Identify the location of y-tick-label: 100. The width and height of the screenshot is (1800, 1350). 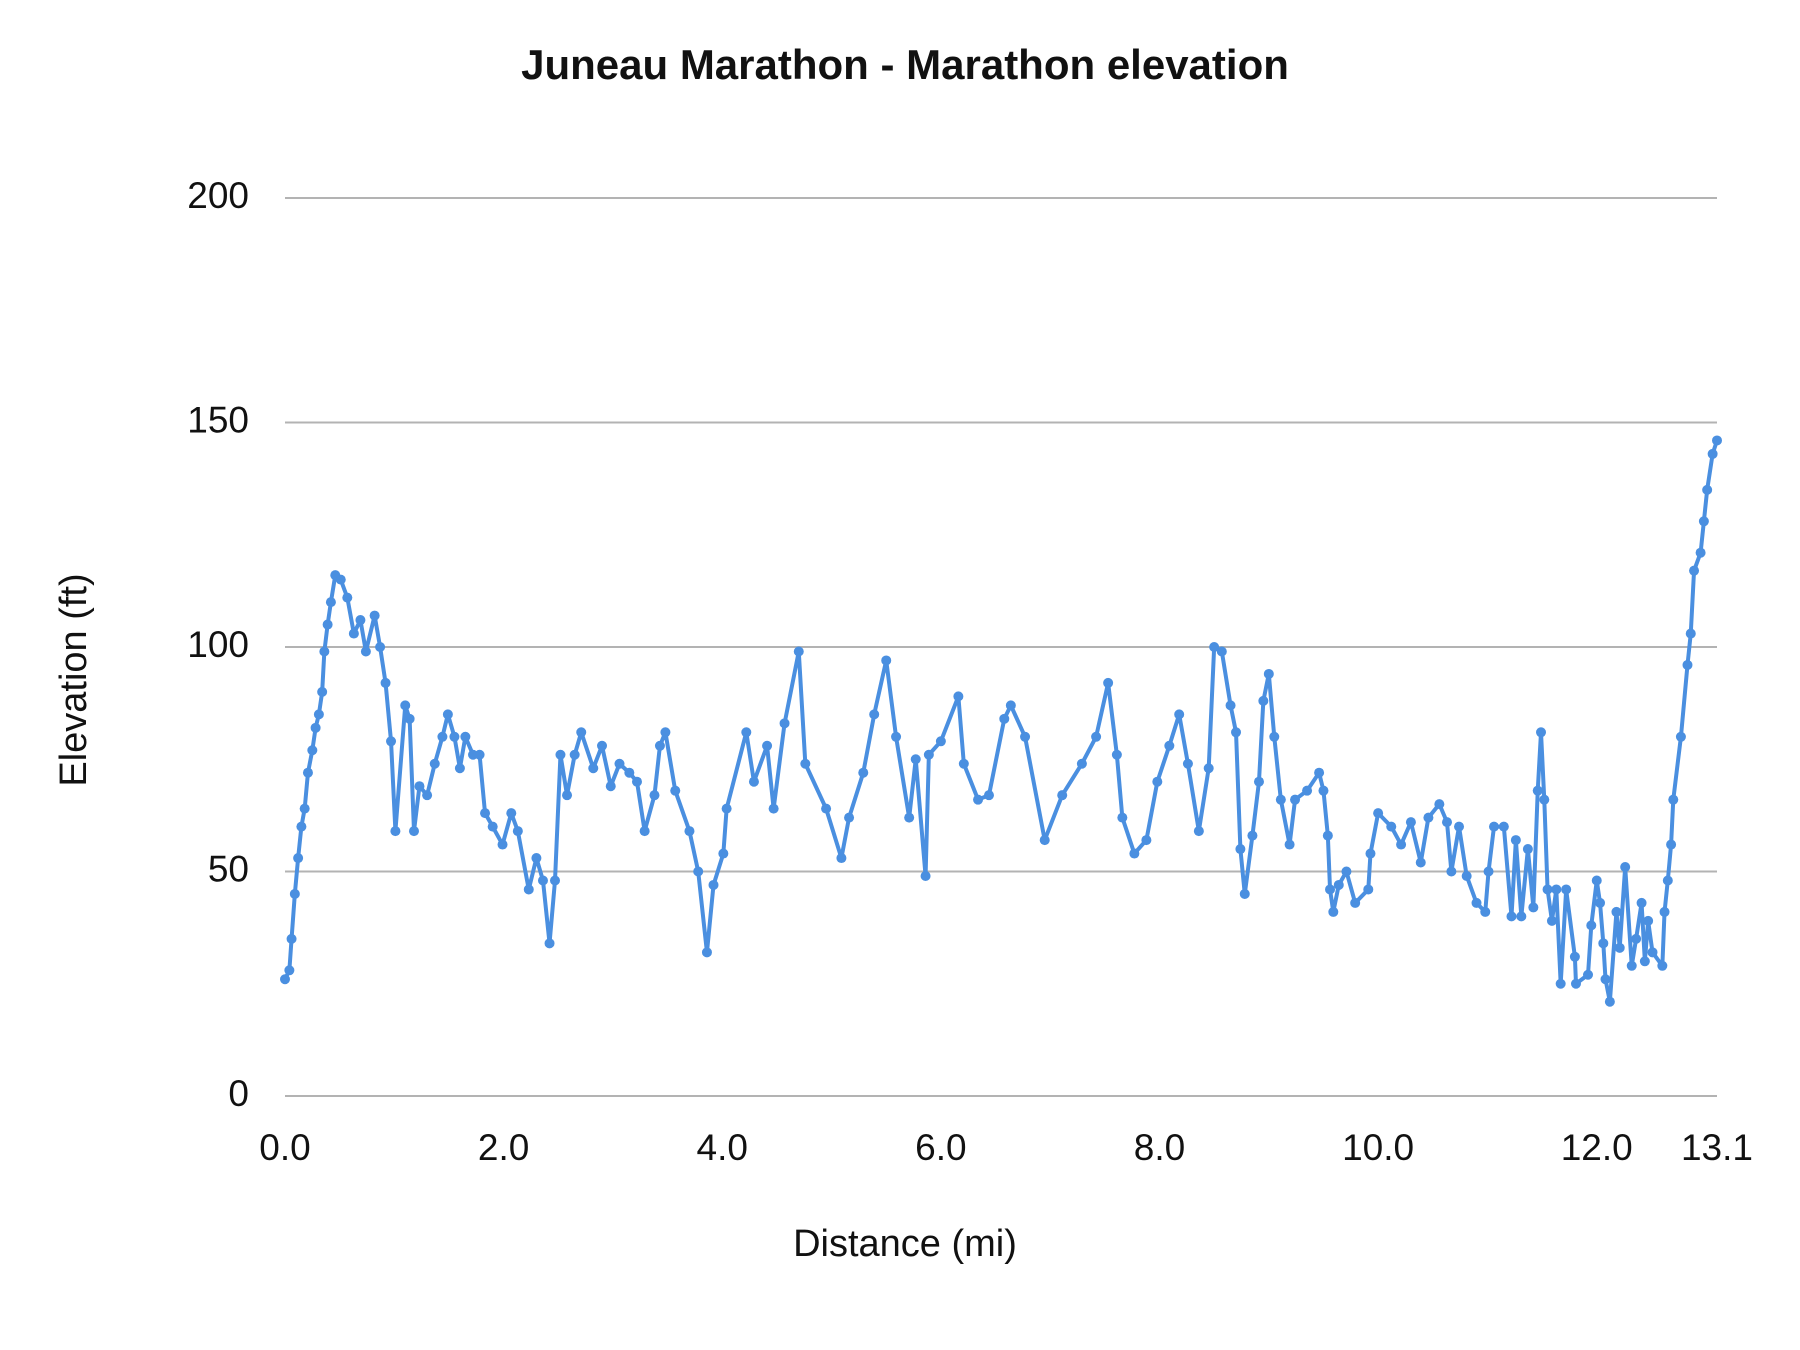
(218, 644).